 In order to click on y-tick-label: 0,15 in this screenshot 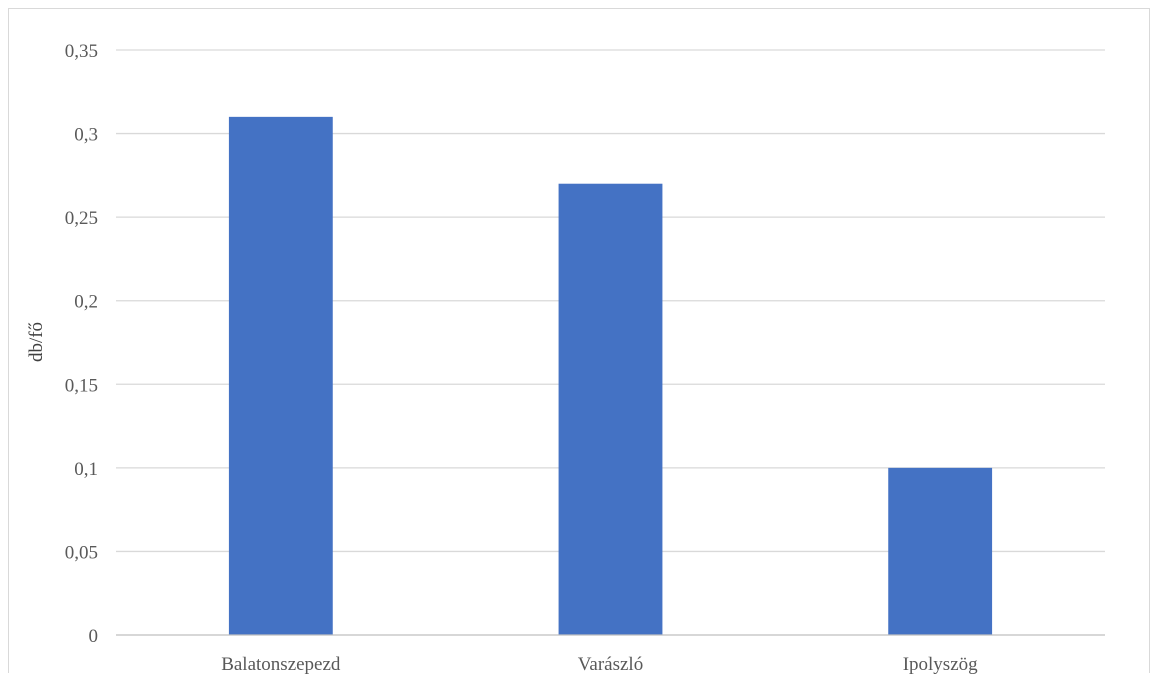, I will do `click(81, 385)`.